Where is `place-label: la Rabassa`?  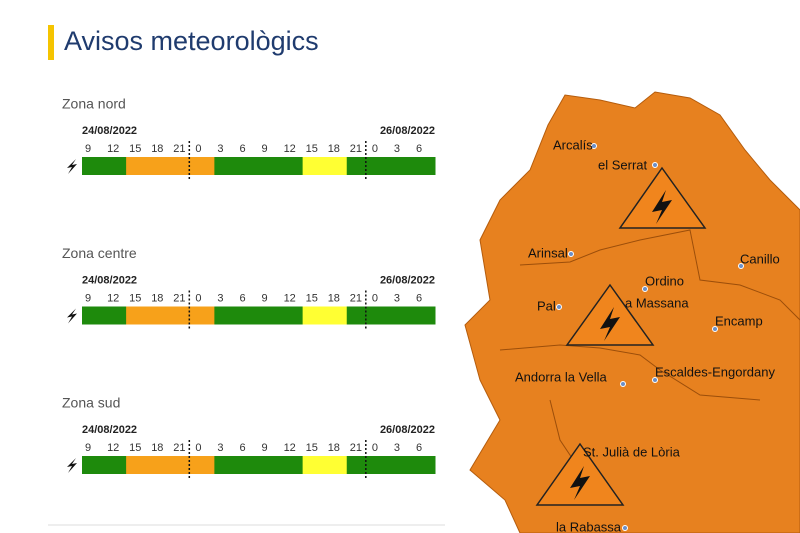 place-label: la Rabassa is located at coordinates (589, 526).